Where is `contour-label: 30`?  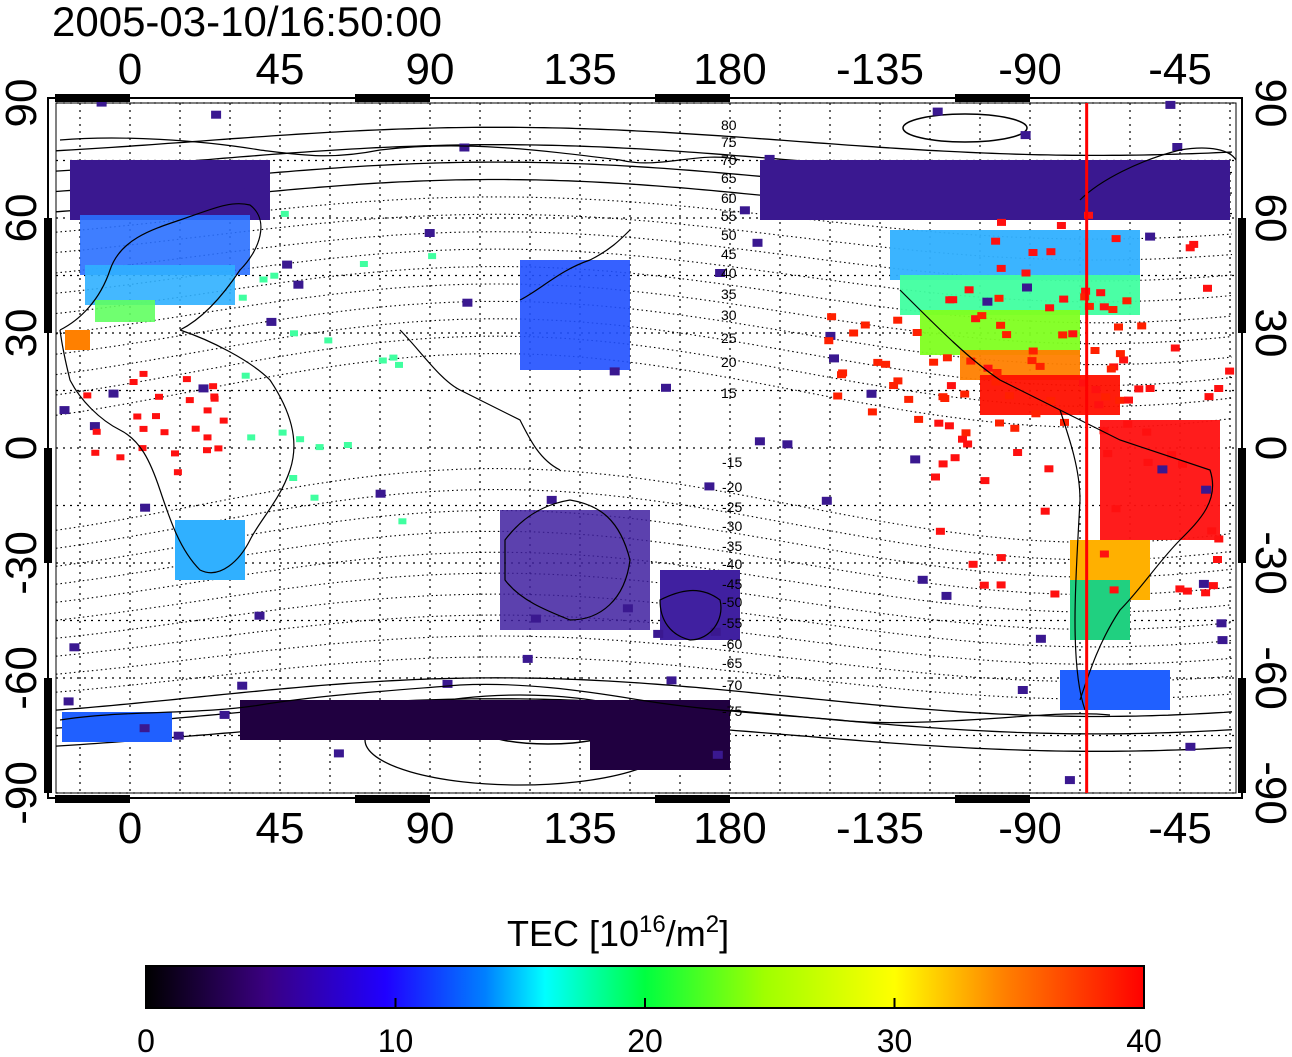 contour-label: 30 is located at coordinates (729, 315).